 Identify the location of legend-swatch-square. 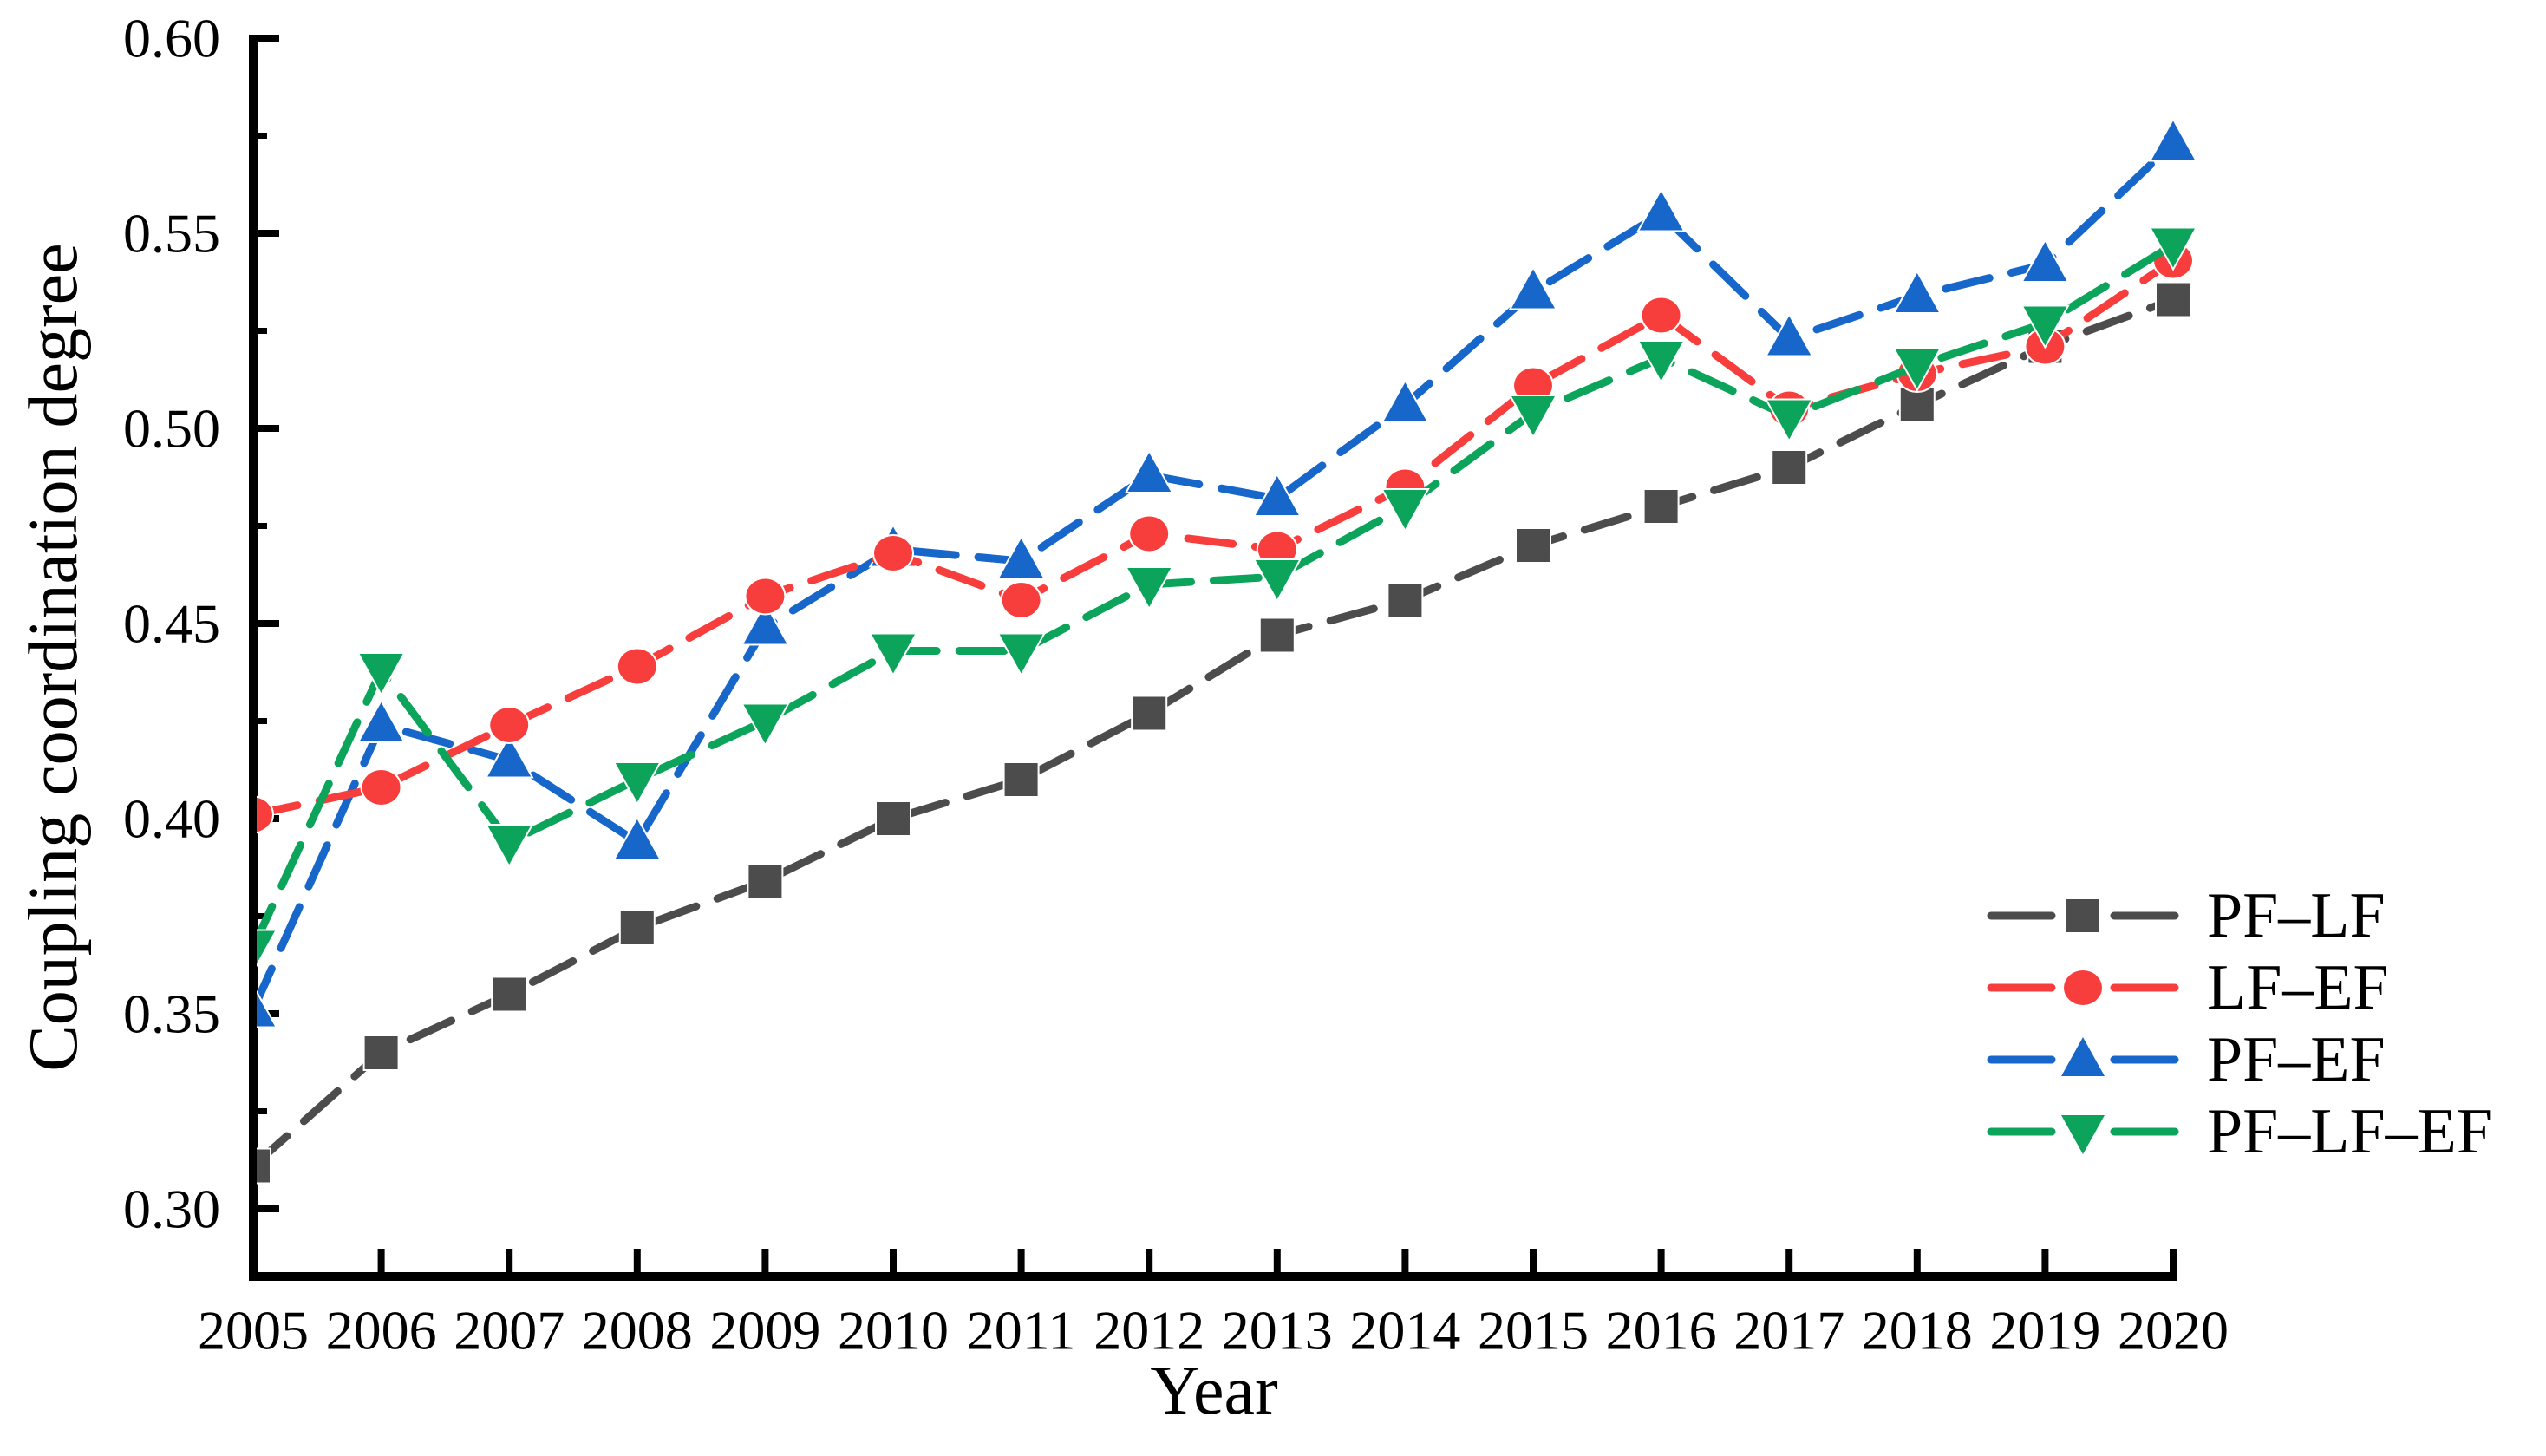
(2083, 916).